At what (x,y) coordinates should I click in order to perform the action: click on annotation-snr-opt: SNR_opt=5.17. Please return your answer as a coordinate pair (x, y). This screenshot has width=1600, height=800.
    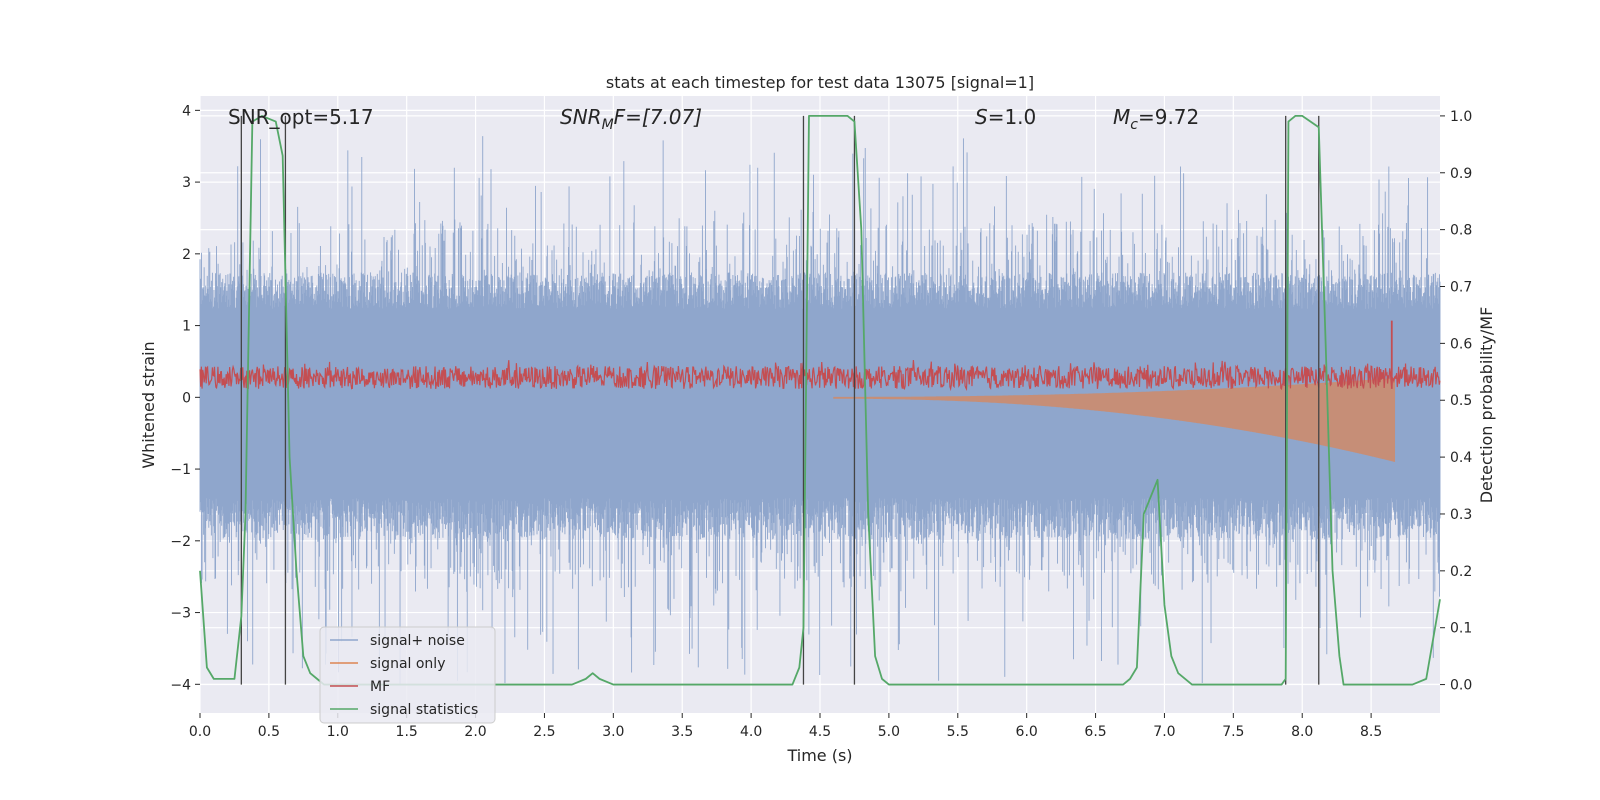
    Looking at the image, I should click on (301, 117).